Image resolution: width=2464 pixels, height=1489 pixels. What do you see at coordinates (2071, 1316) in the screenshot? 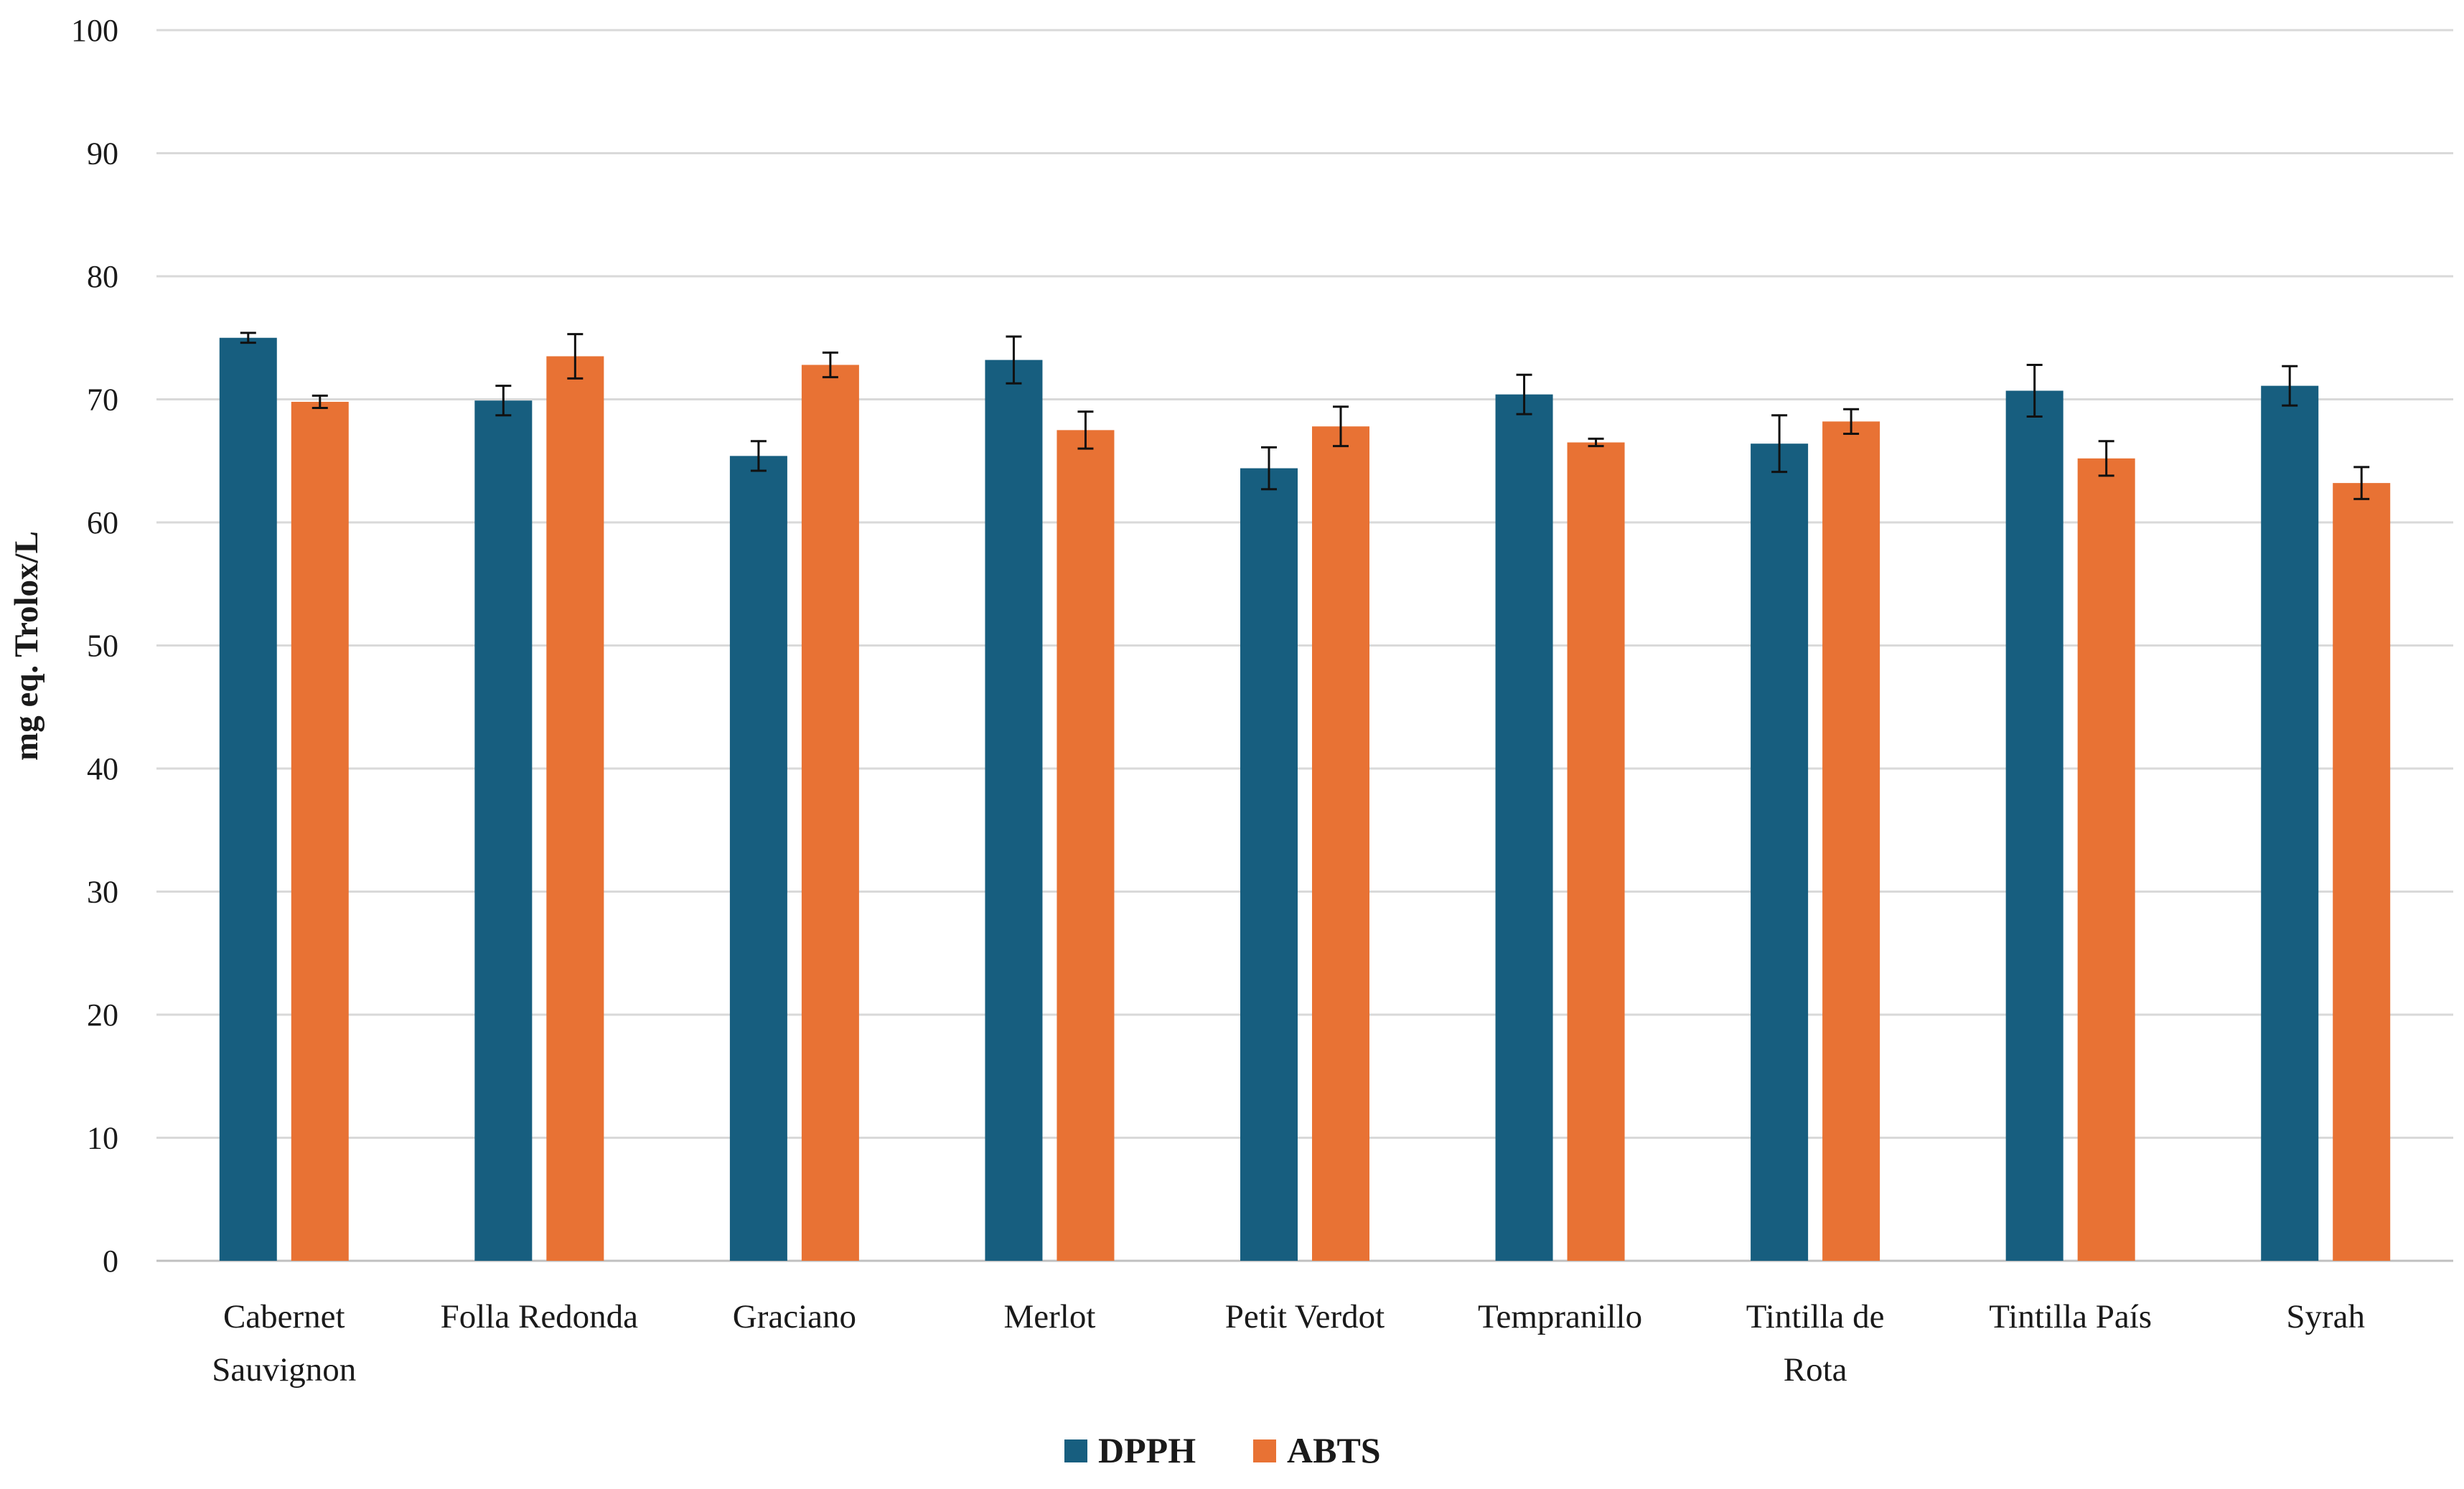
I see `x-category-label: Tintilla País` at bounding box center [2071, 1316].